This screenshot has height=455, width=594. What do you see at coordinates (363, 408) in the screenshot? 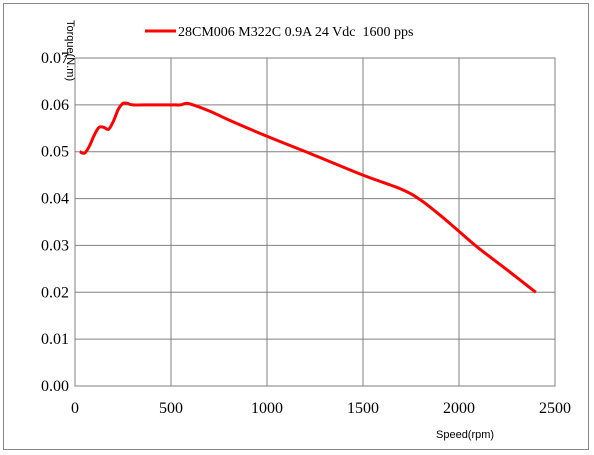
I see `x-tick-label: 1500` at bounding box center [363, 408].